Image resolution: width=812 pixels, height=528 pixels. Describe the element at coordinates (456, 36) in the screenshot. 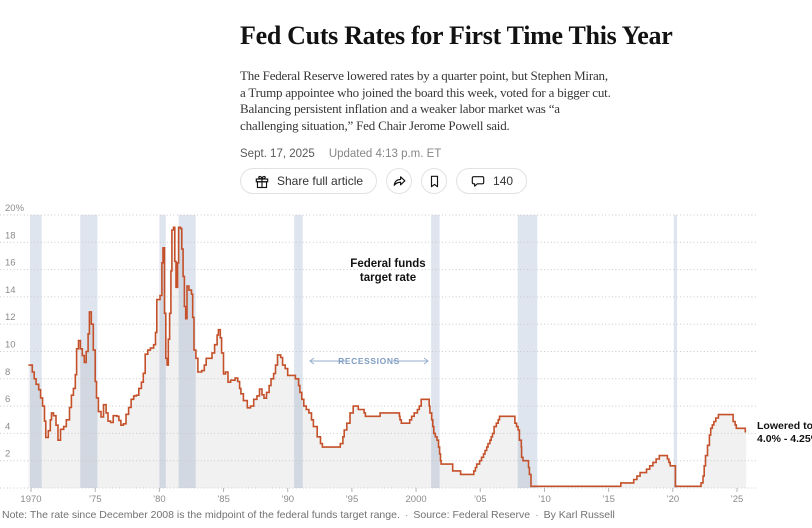

I see `page-title: Fed Cuts Rates for First Time This Year` at that location.